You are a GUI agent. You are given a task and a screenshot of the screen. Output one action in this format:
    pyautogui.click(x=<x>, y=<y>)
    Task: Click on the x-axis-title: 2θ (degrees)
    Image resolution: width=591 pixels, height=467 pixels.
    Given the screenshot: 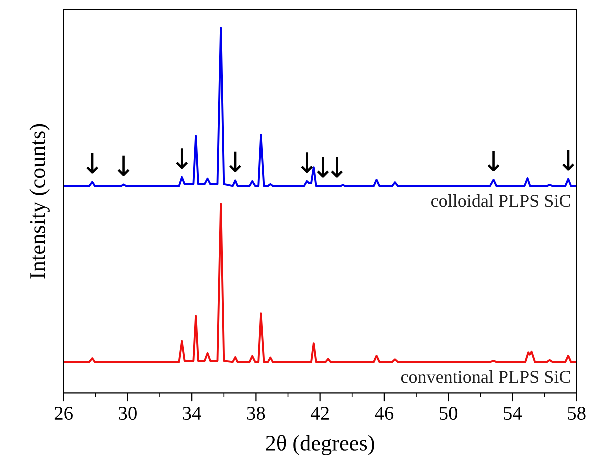 What is the action you would take?
    pyautogui.click(x=320, y=445)
    